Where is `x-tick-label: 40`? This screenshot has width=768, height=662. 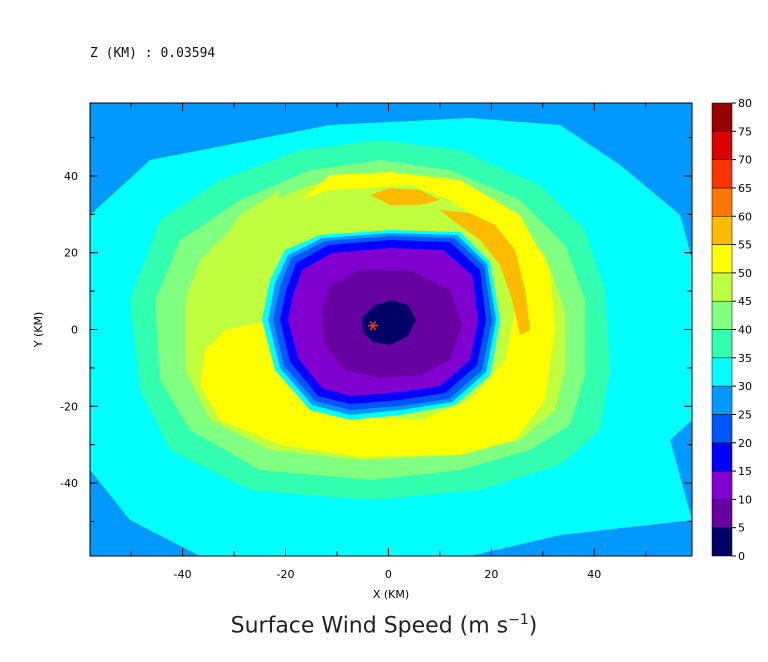 x-tick-label: 40 is located at coordinates (594, 574).